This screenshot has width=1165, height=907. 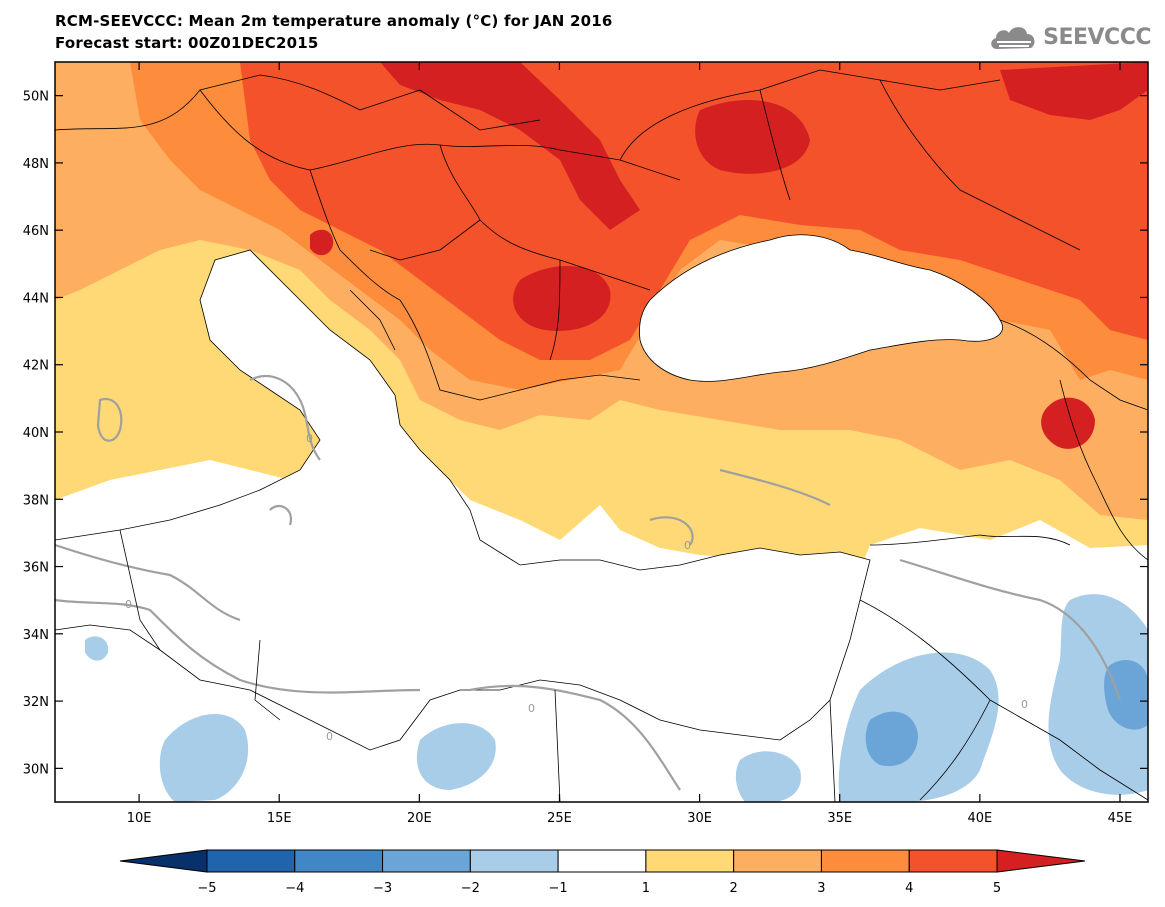 What do you see at coordinates (36, 298) in the screenshot?
I see `lat-tick-label: 44N` at bounding box center [36, 298].